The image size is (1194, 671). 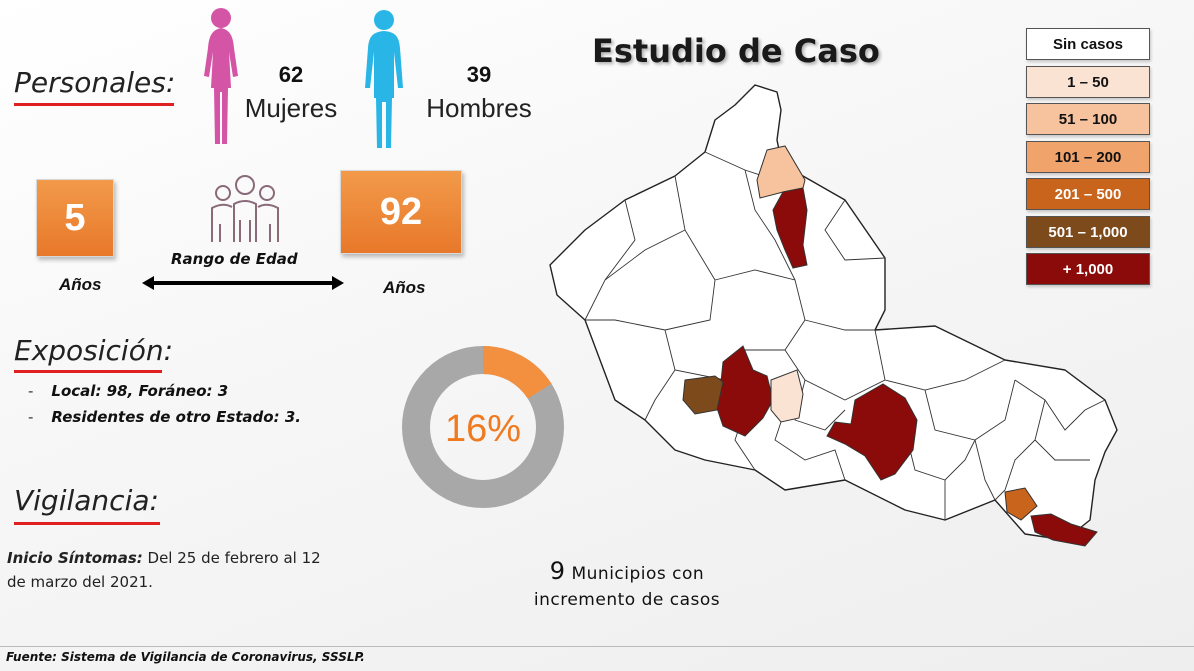 What do you see at coordinates (291, 108) in the screenshot?
I see `women-label: Mujeres` at bounding box center [291, 108].